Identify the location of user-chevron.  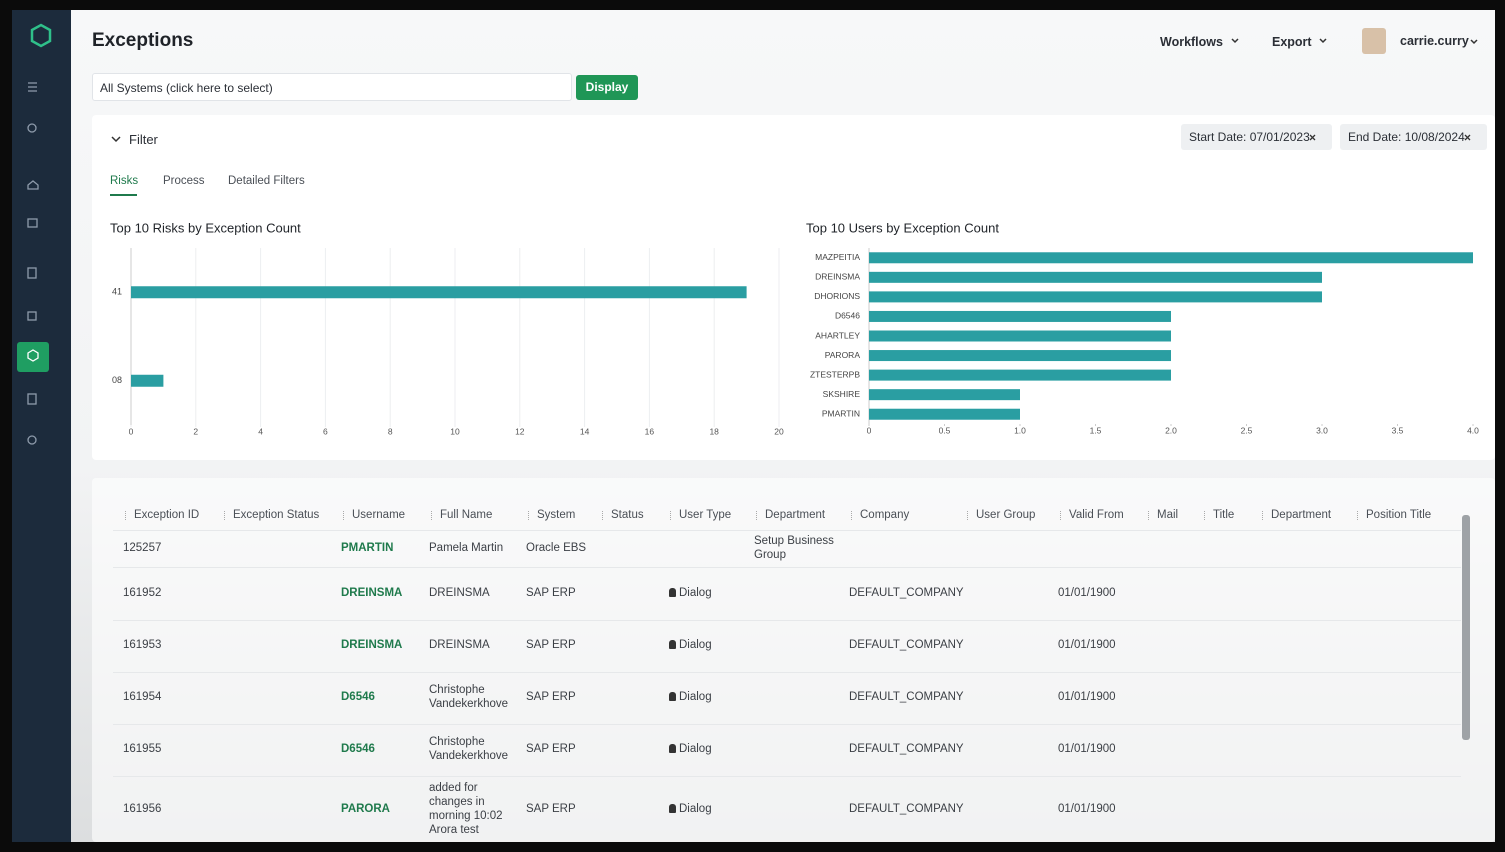
(1475, 42).